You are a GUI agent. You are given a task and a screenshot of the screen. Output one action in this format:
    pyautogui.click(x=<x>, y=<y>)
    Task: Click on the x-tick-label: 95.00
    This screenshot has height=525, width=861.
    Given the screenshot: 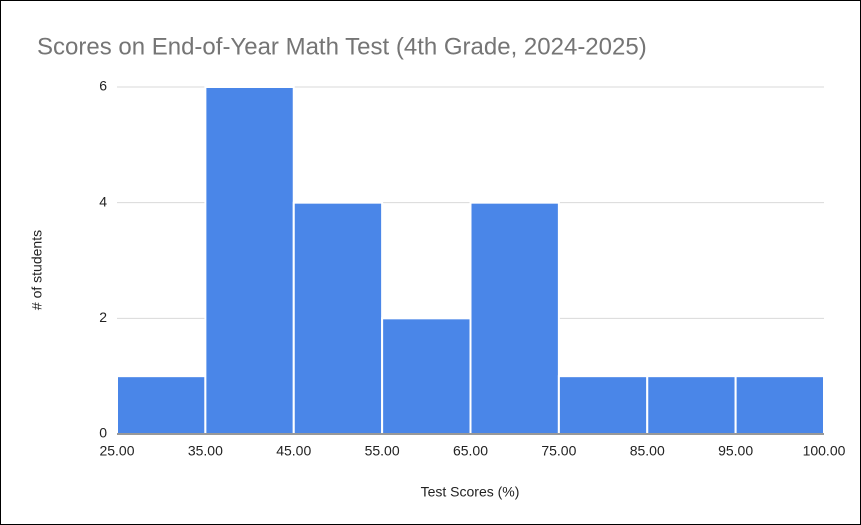 What is the action you would take?
    pyautogui.click(x=735, y=451)
    